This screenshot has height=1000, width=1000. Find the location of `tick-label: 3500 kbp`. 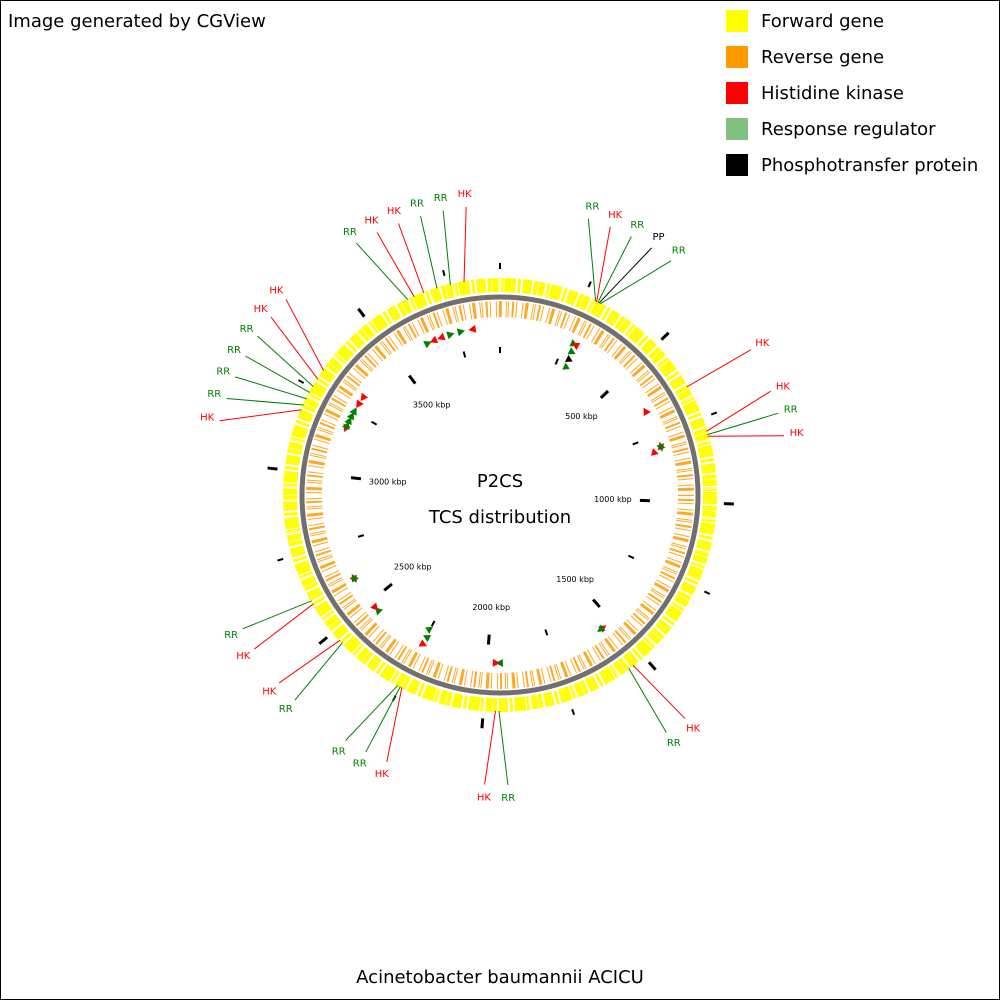

tick-label: 3500 kbp is located at coordinates (432, 405).